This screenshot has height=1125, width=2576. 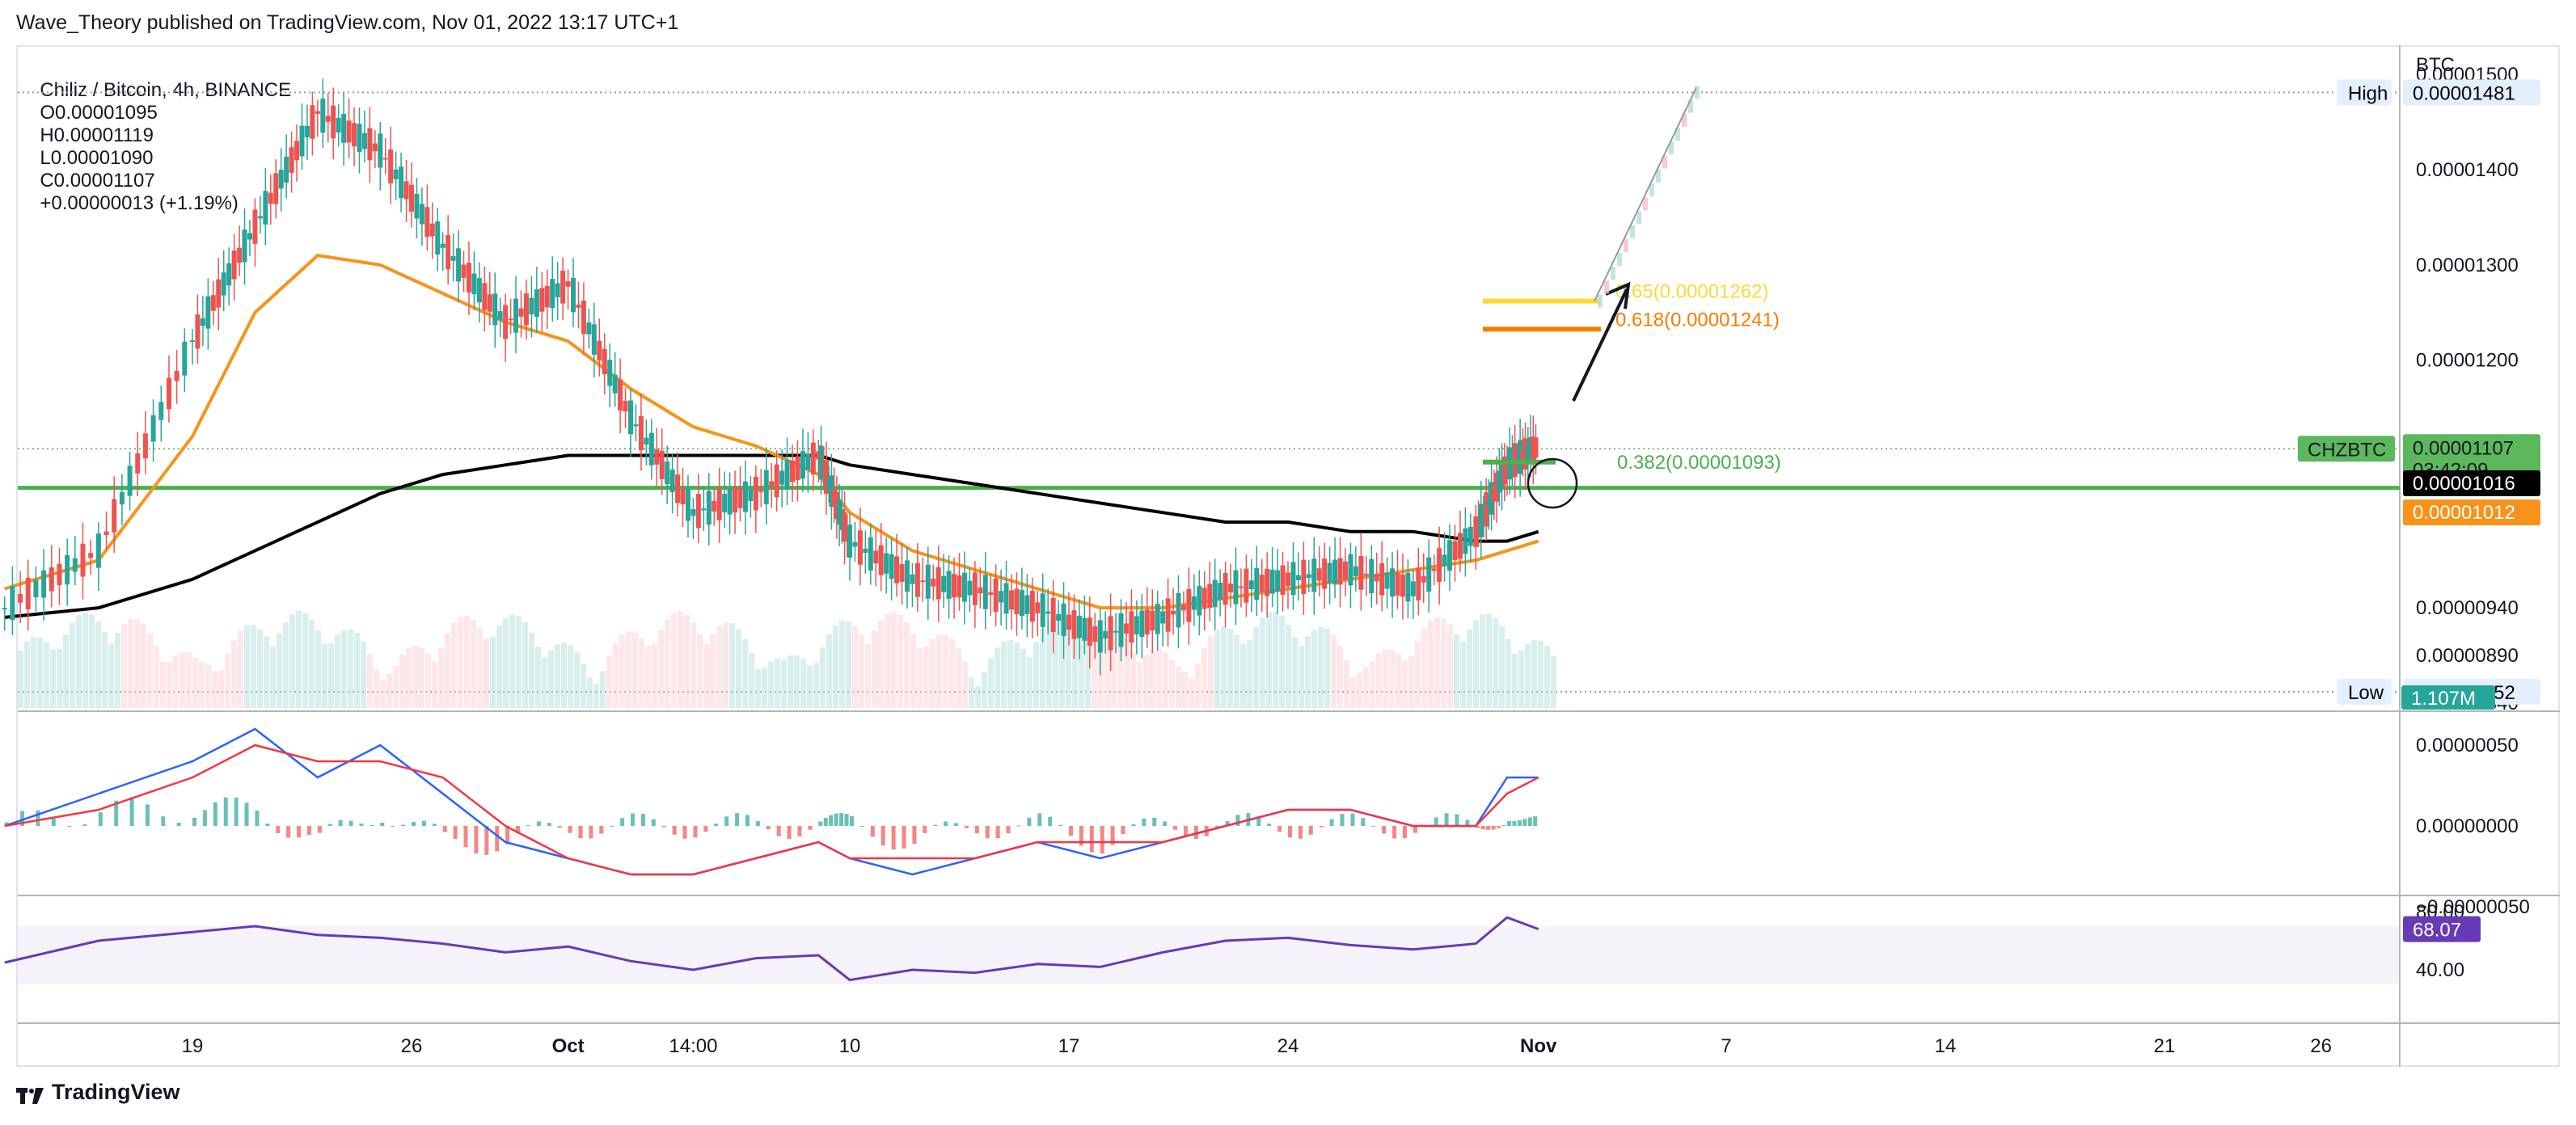 I want to click on time-tick-label: 21, so click(x=2165, y=1046).